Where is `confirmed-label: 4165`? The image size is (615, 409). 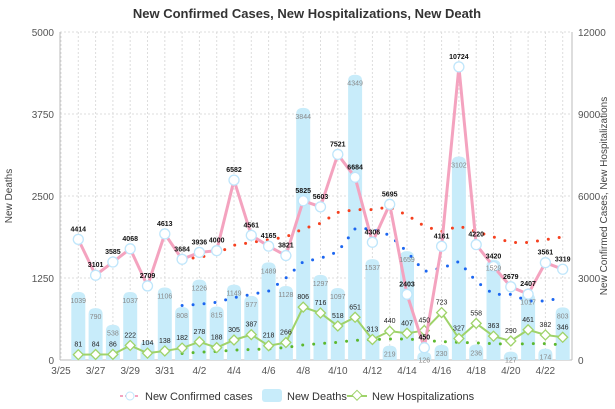 confirmed-label: 4165 is located at coordinates (269, 236).